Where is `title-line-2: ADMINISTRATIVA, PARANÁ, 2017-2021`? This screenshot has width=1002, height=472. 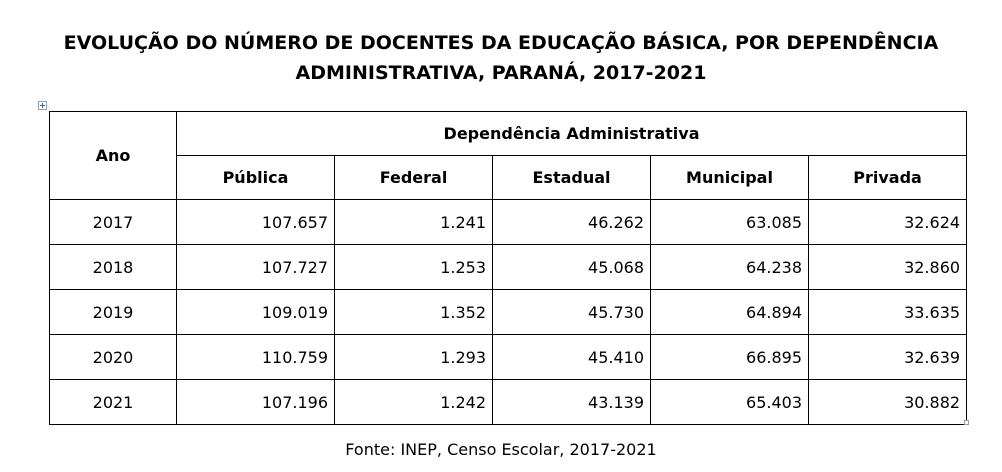 title-line-2: ADMINISTRATIVA, PARANÁ, 2017-2021 is located at coordinates (501, 73).